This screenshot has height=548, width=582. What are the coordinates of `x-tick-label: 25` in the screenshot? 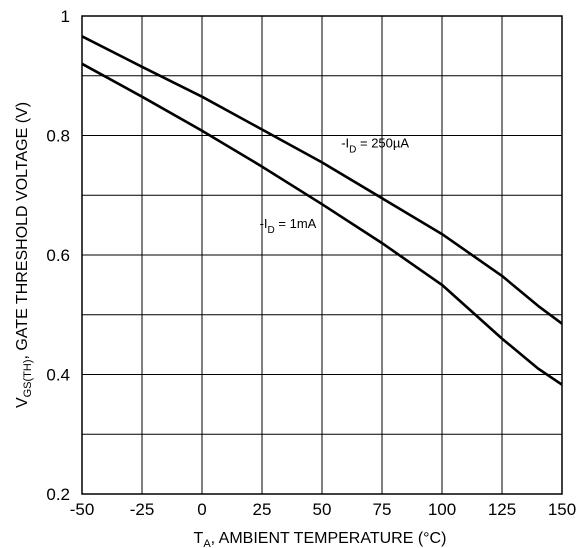 It's located at (262, 509).